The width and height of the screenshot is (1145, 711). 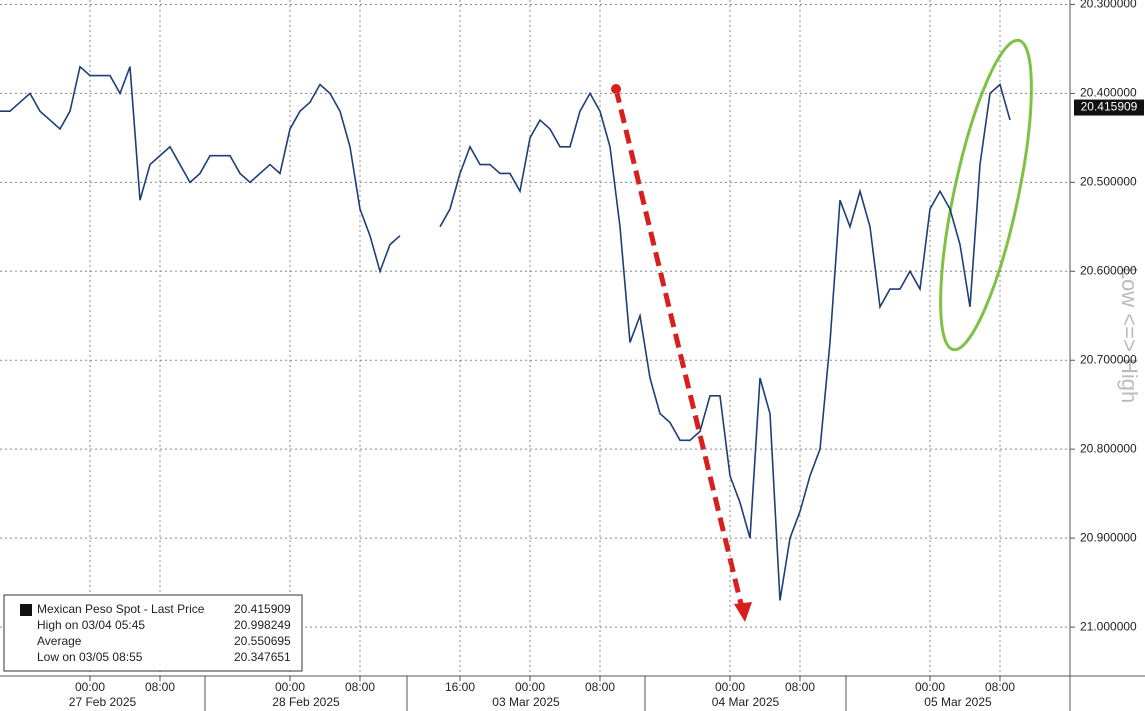 I want to click on y-tick-label: 20.600000, so click(x=1108, y=270).